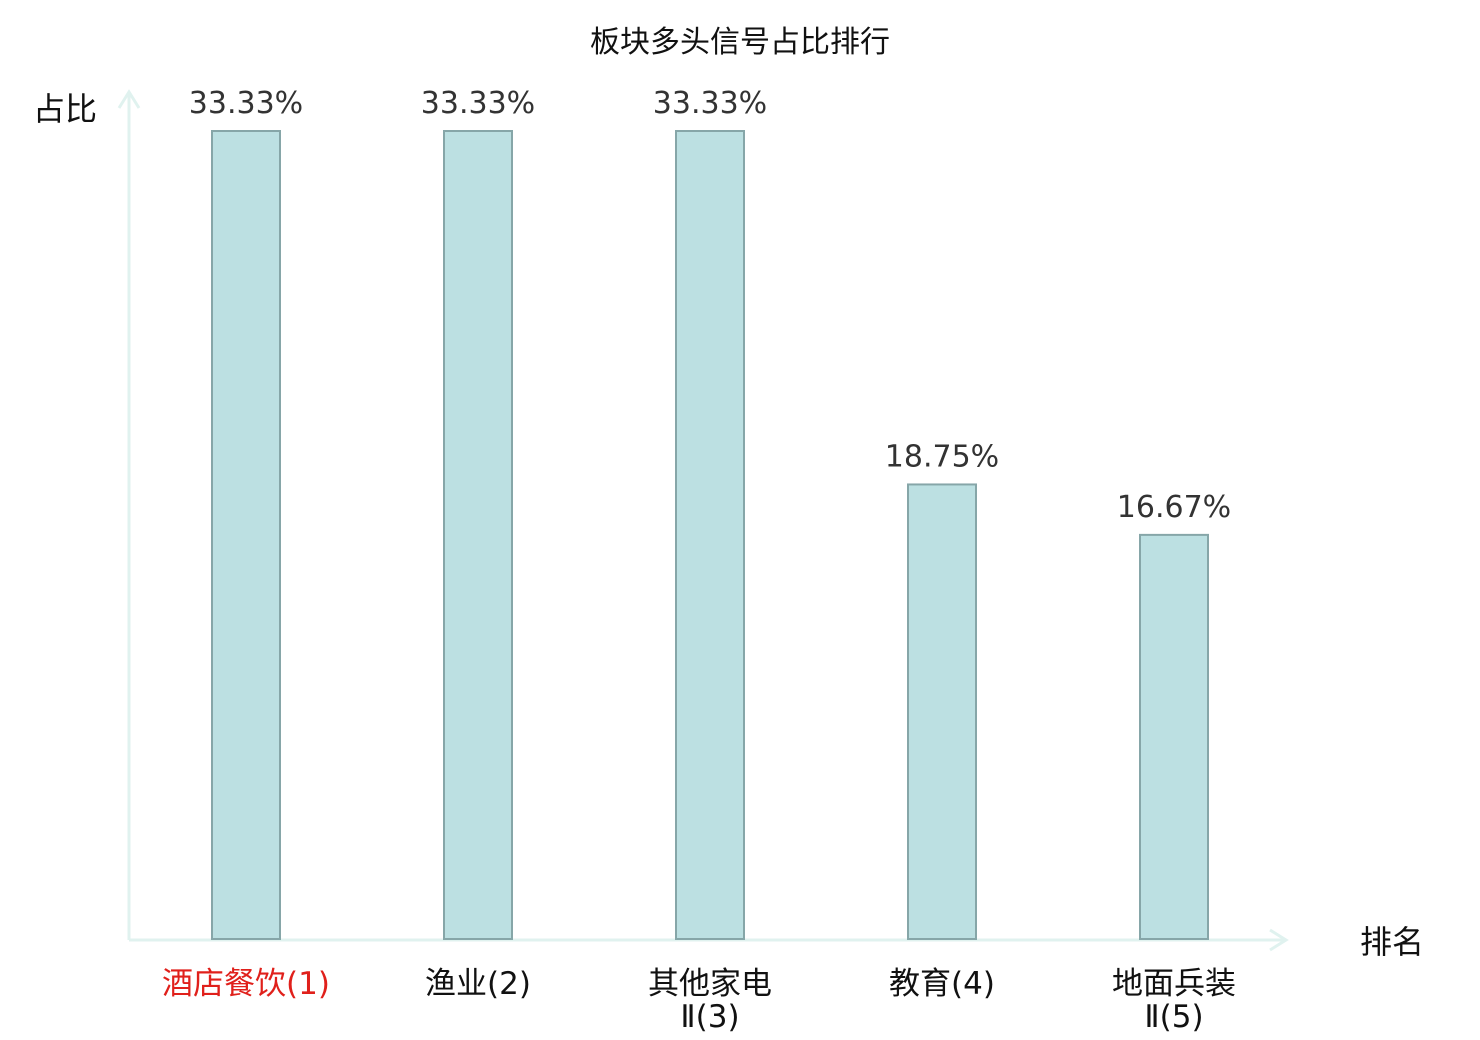  Describe the element at coordinates (710, 1000) in the screenshot. I see `category-label-3: 其他家电 Ⅱ(3)` at that location.